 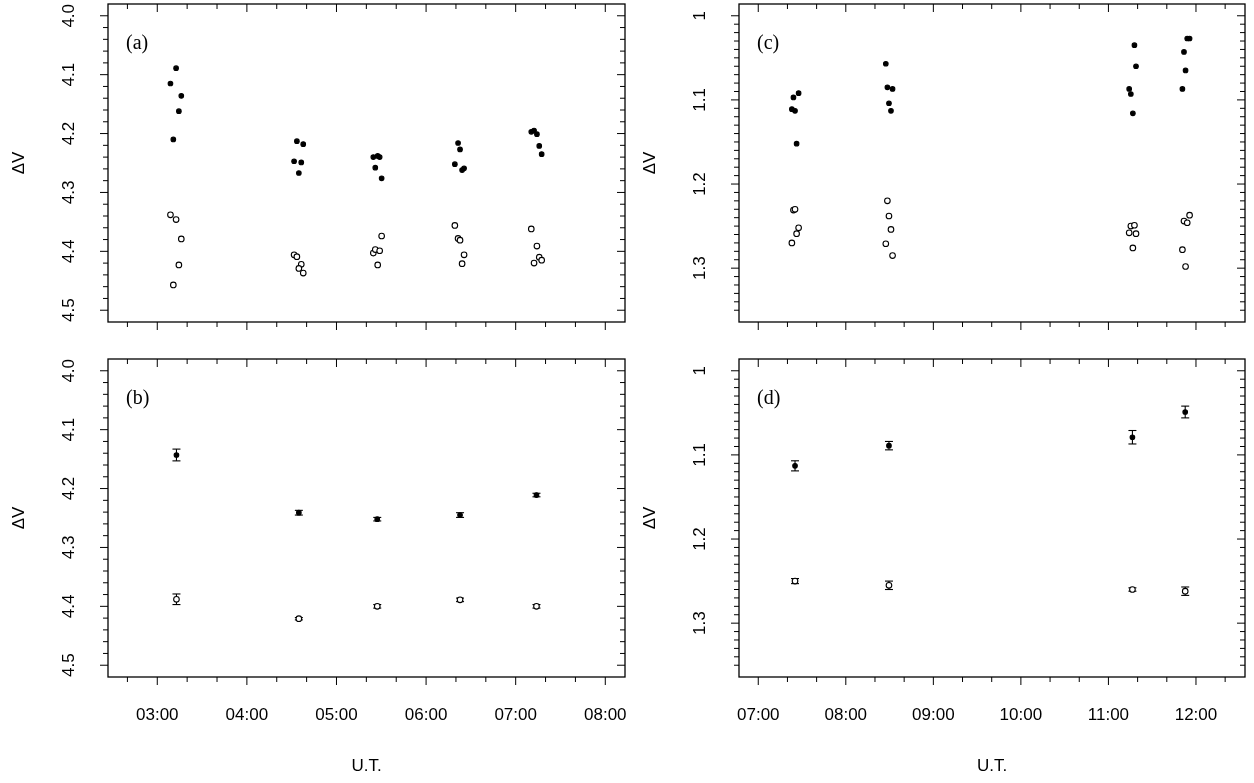 I want to click on x-tick-label: 05:00, so click(x=336, y=715).